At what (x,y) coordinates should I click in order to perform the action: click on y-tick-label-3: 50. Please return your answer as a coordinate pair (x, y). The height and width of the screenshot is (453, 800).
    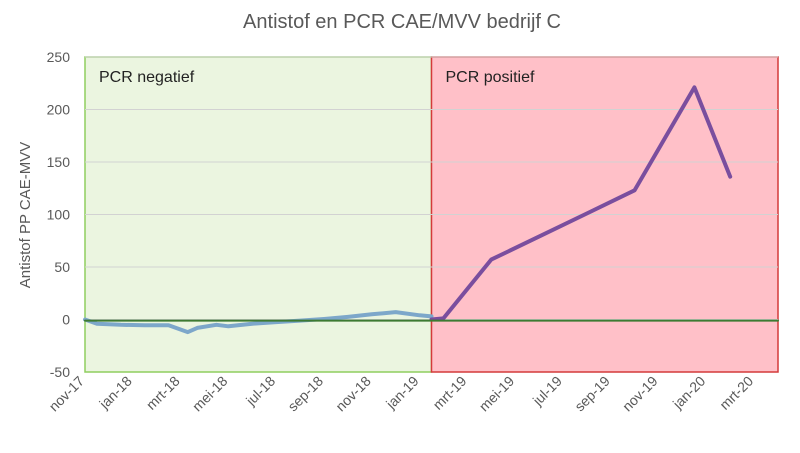
    Looking at the image, I should click on (62, 267).